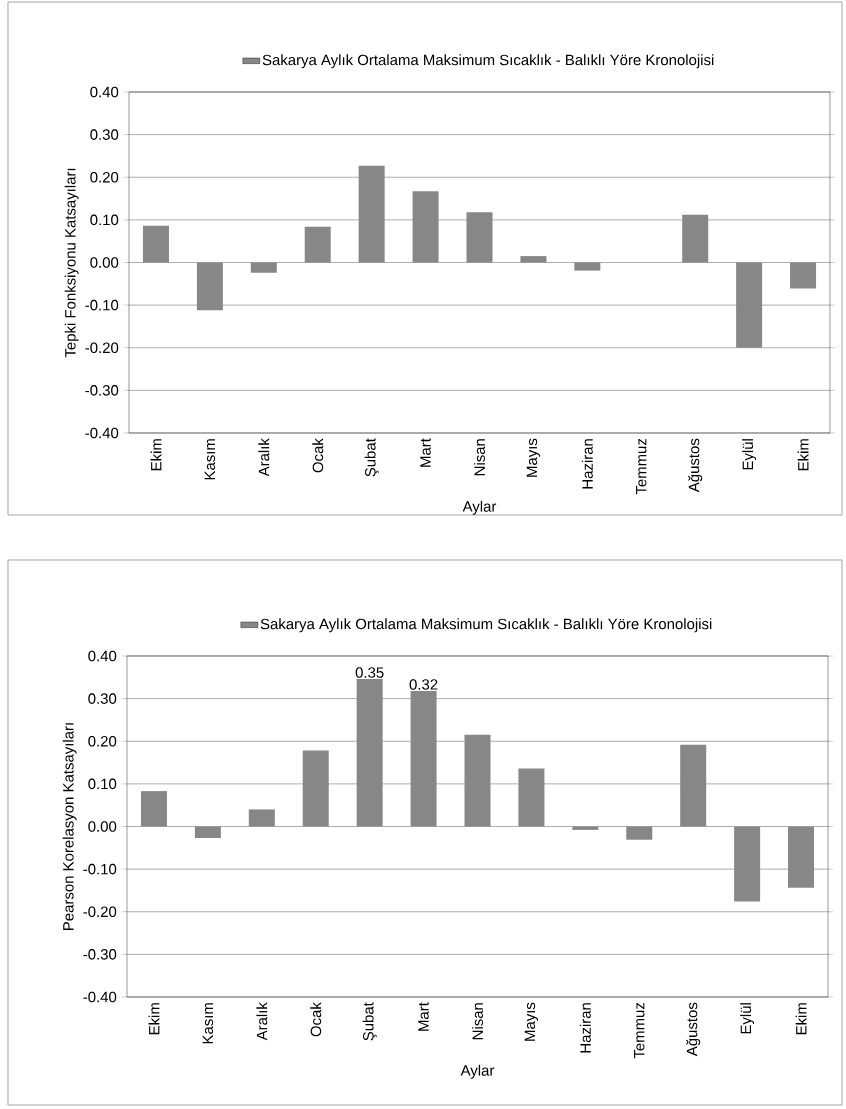 The width and height of the screenshot is (846, 1109). I want to click on data-label: 0.32, so click(423, 684).